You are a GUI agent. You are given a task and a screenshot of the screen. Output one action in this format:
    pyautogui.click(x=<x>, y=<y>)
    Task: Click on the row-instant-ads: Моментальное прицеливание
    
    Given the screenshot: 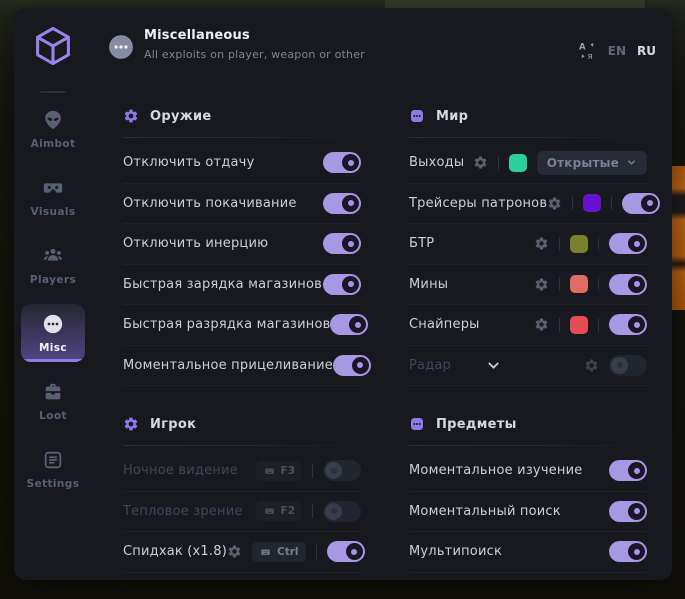 What is the action you would take?
    pyautogui.click(x=247, y=366)
    